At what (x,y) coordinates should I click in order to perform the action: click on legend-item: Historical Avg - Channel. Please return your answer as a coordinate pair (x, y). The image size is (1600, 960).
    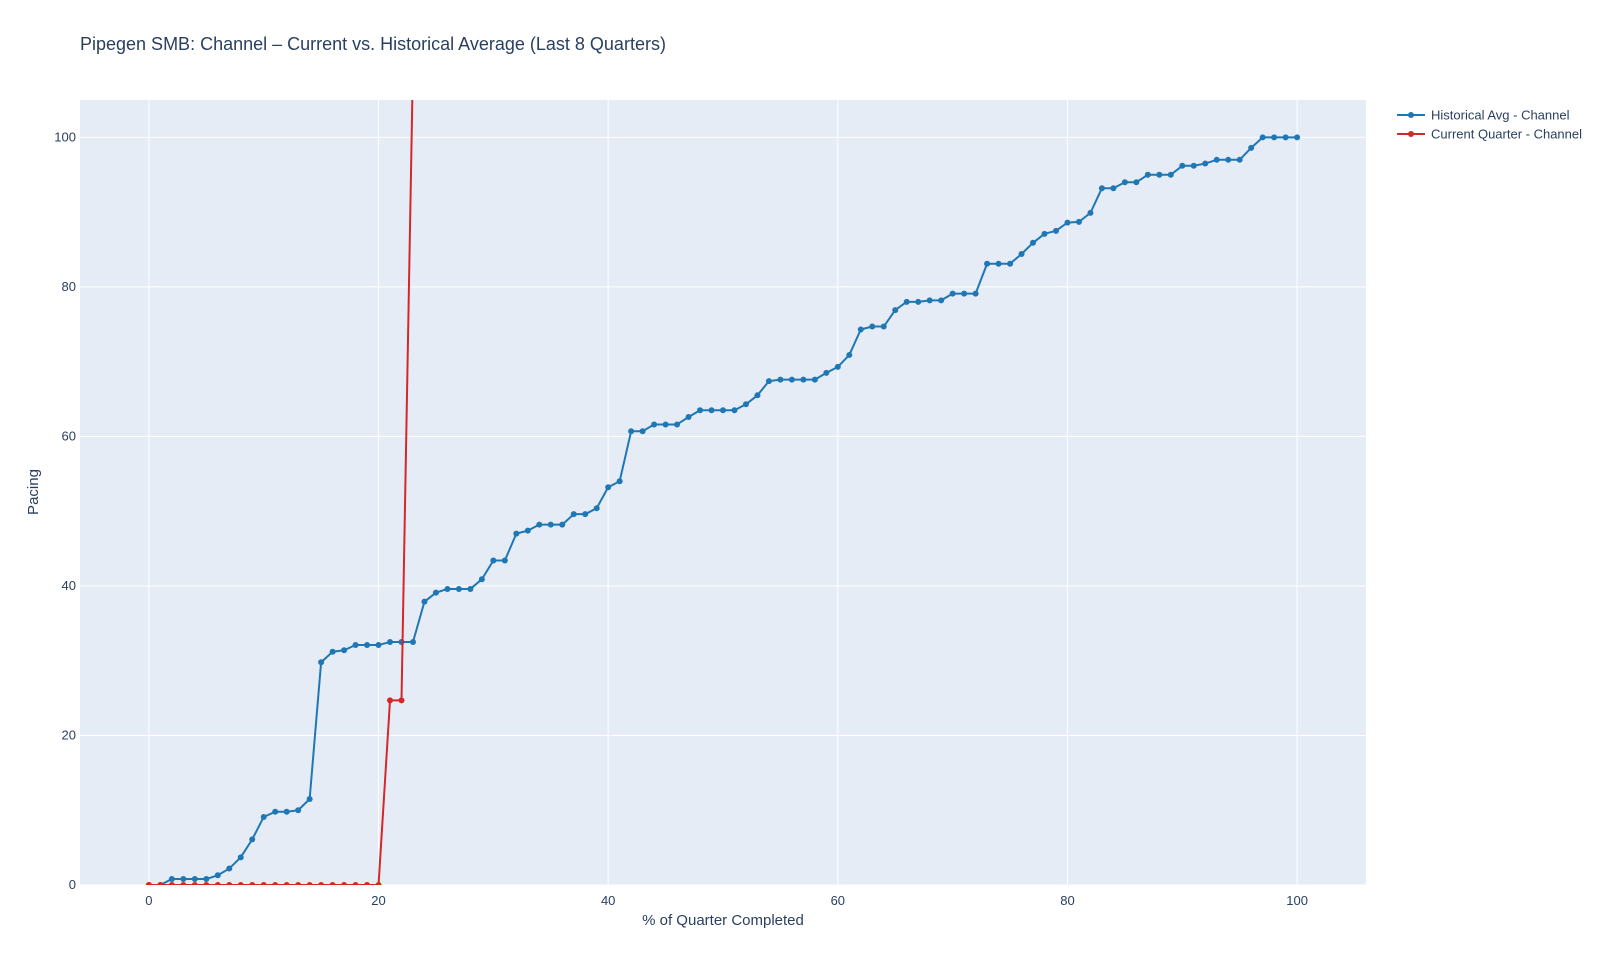
    Looking at the image, I should click on (1483, 115).